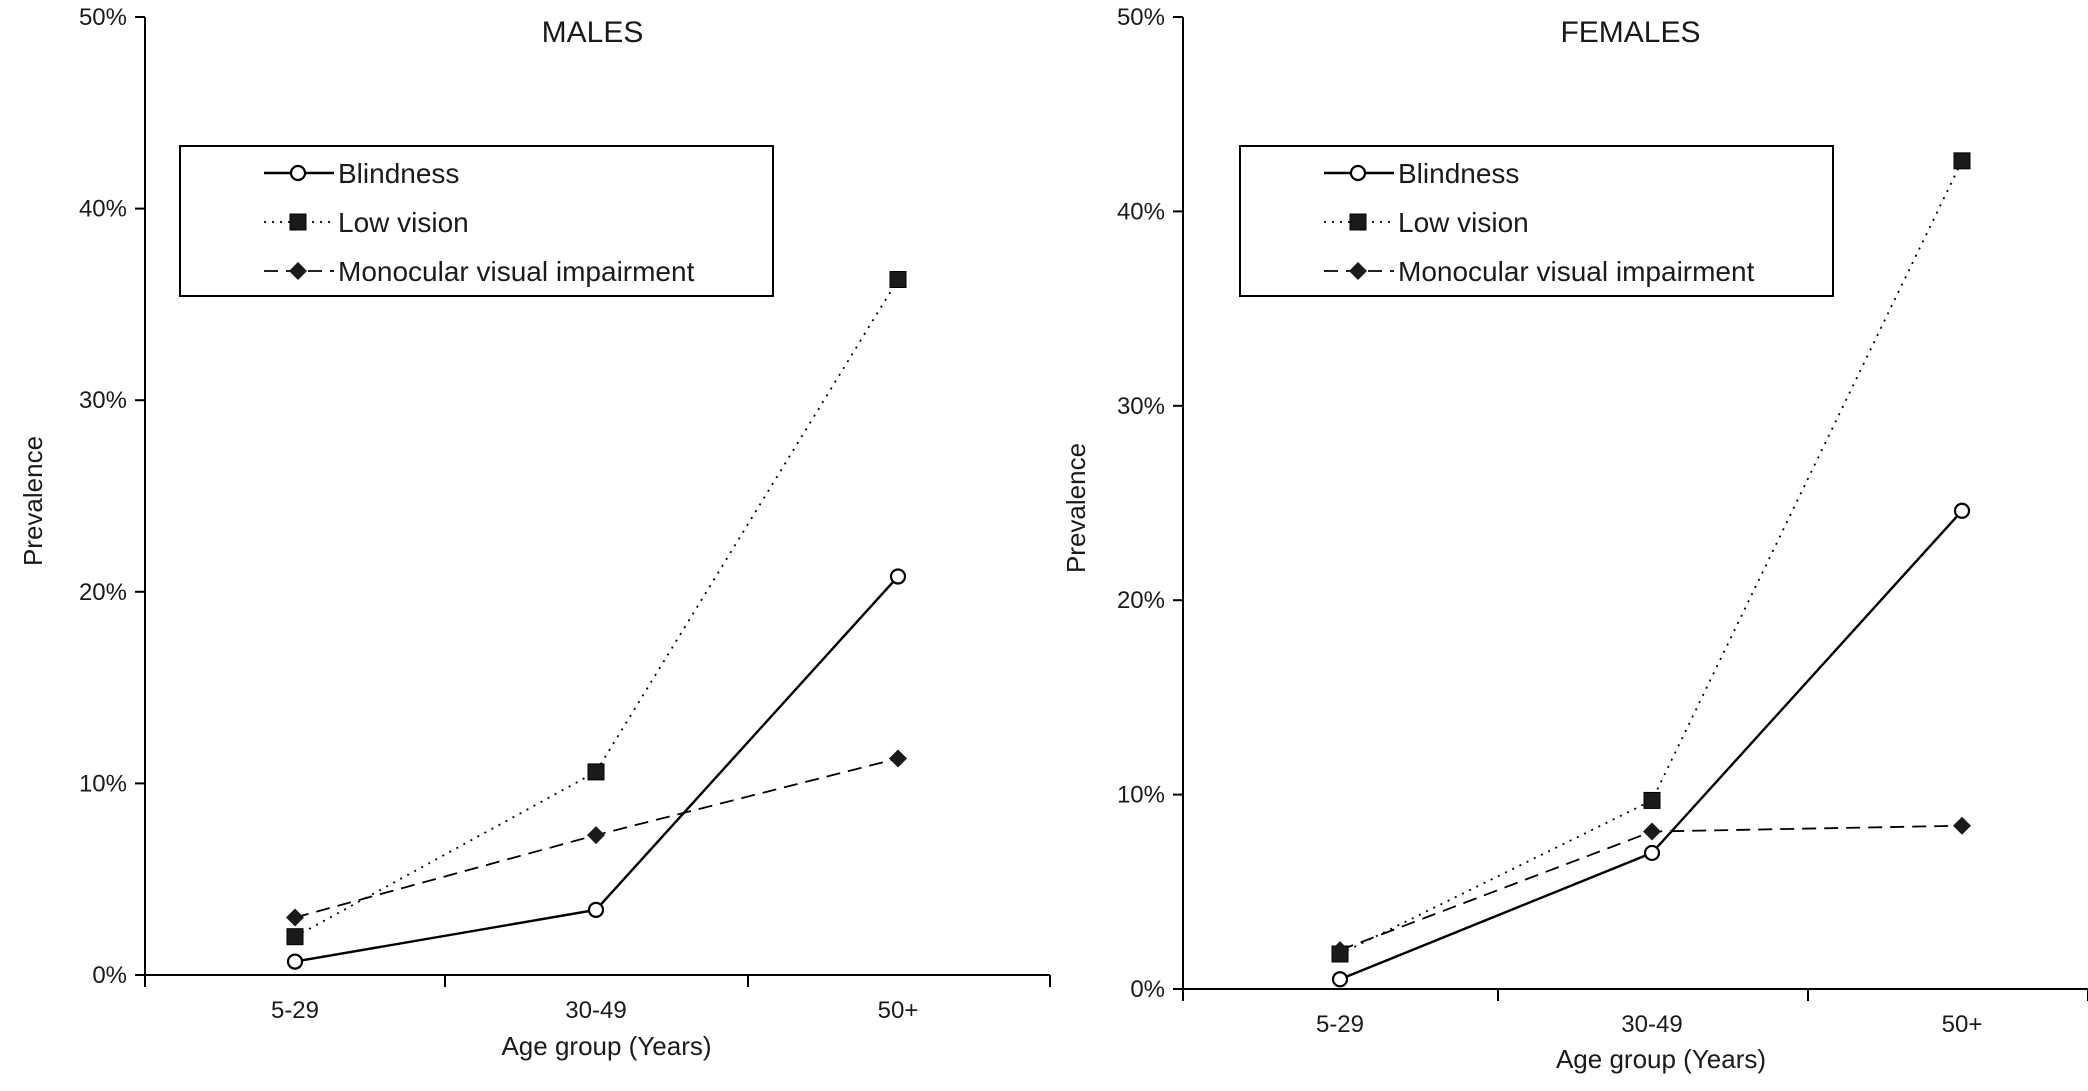 The image size is (2088, 1091). What do you see at coordinates (1630, 32) in the screenshot?
I see `panel-title: FEMALES` at bounding box center [1630, 32].